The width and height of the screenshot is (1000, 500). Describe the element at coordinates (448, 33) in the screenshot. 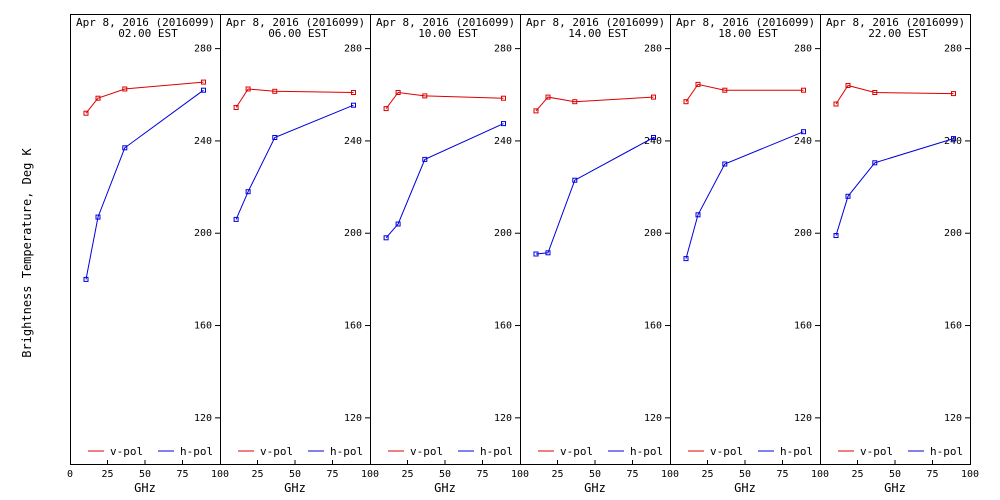

I see `panel-subtitle: 10.00 EST` at that location.